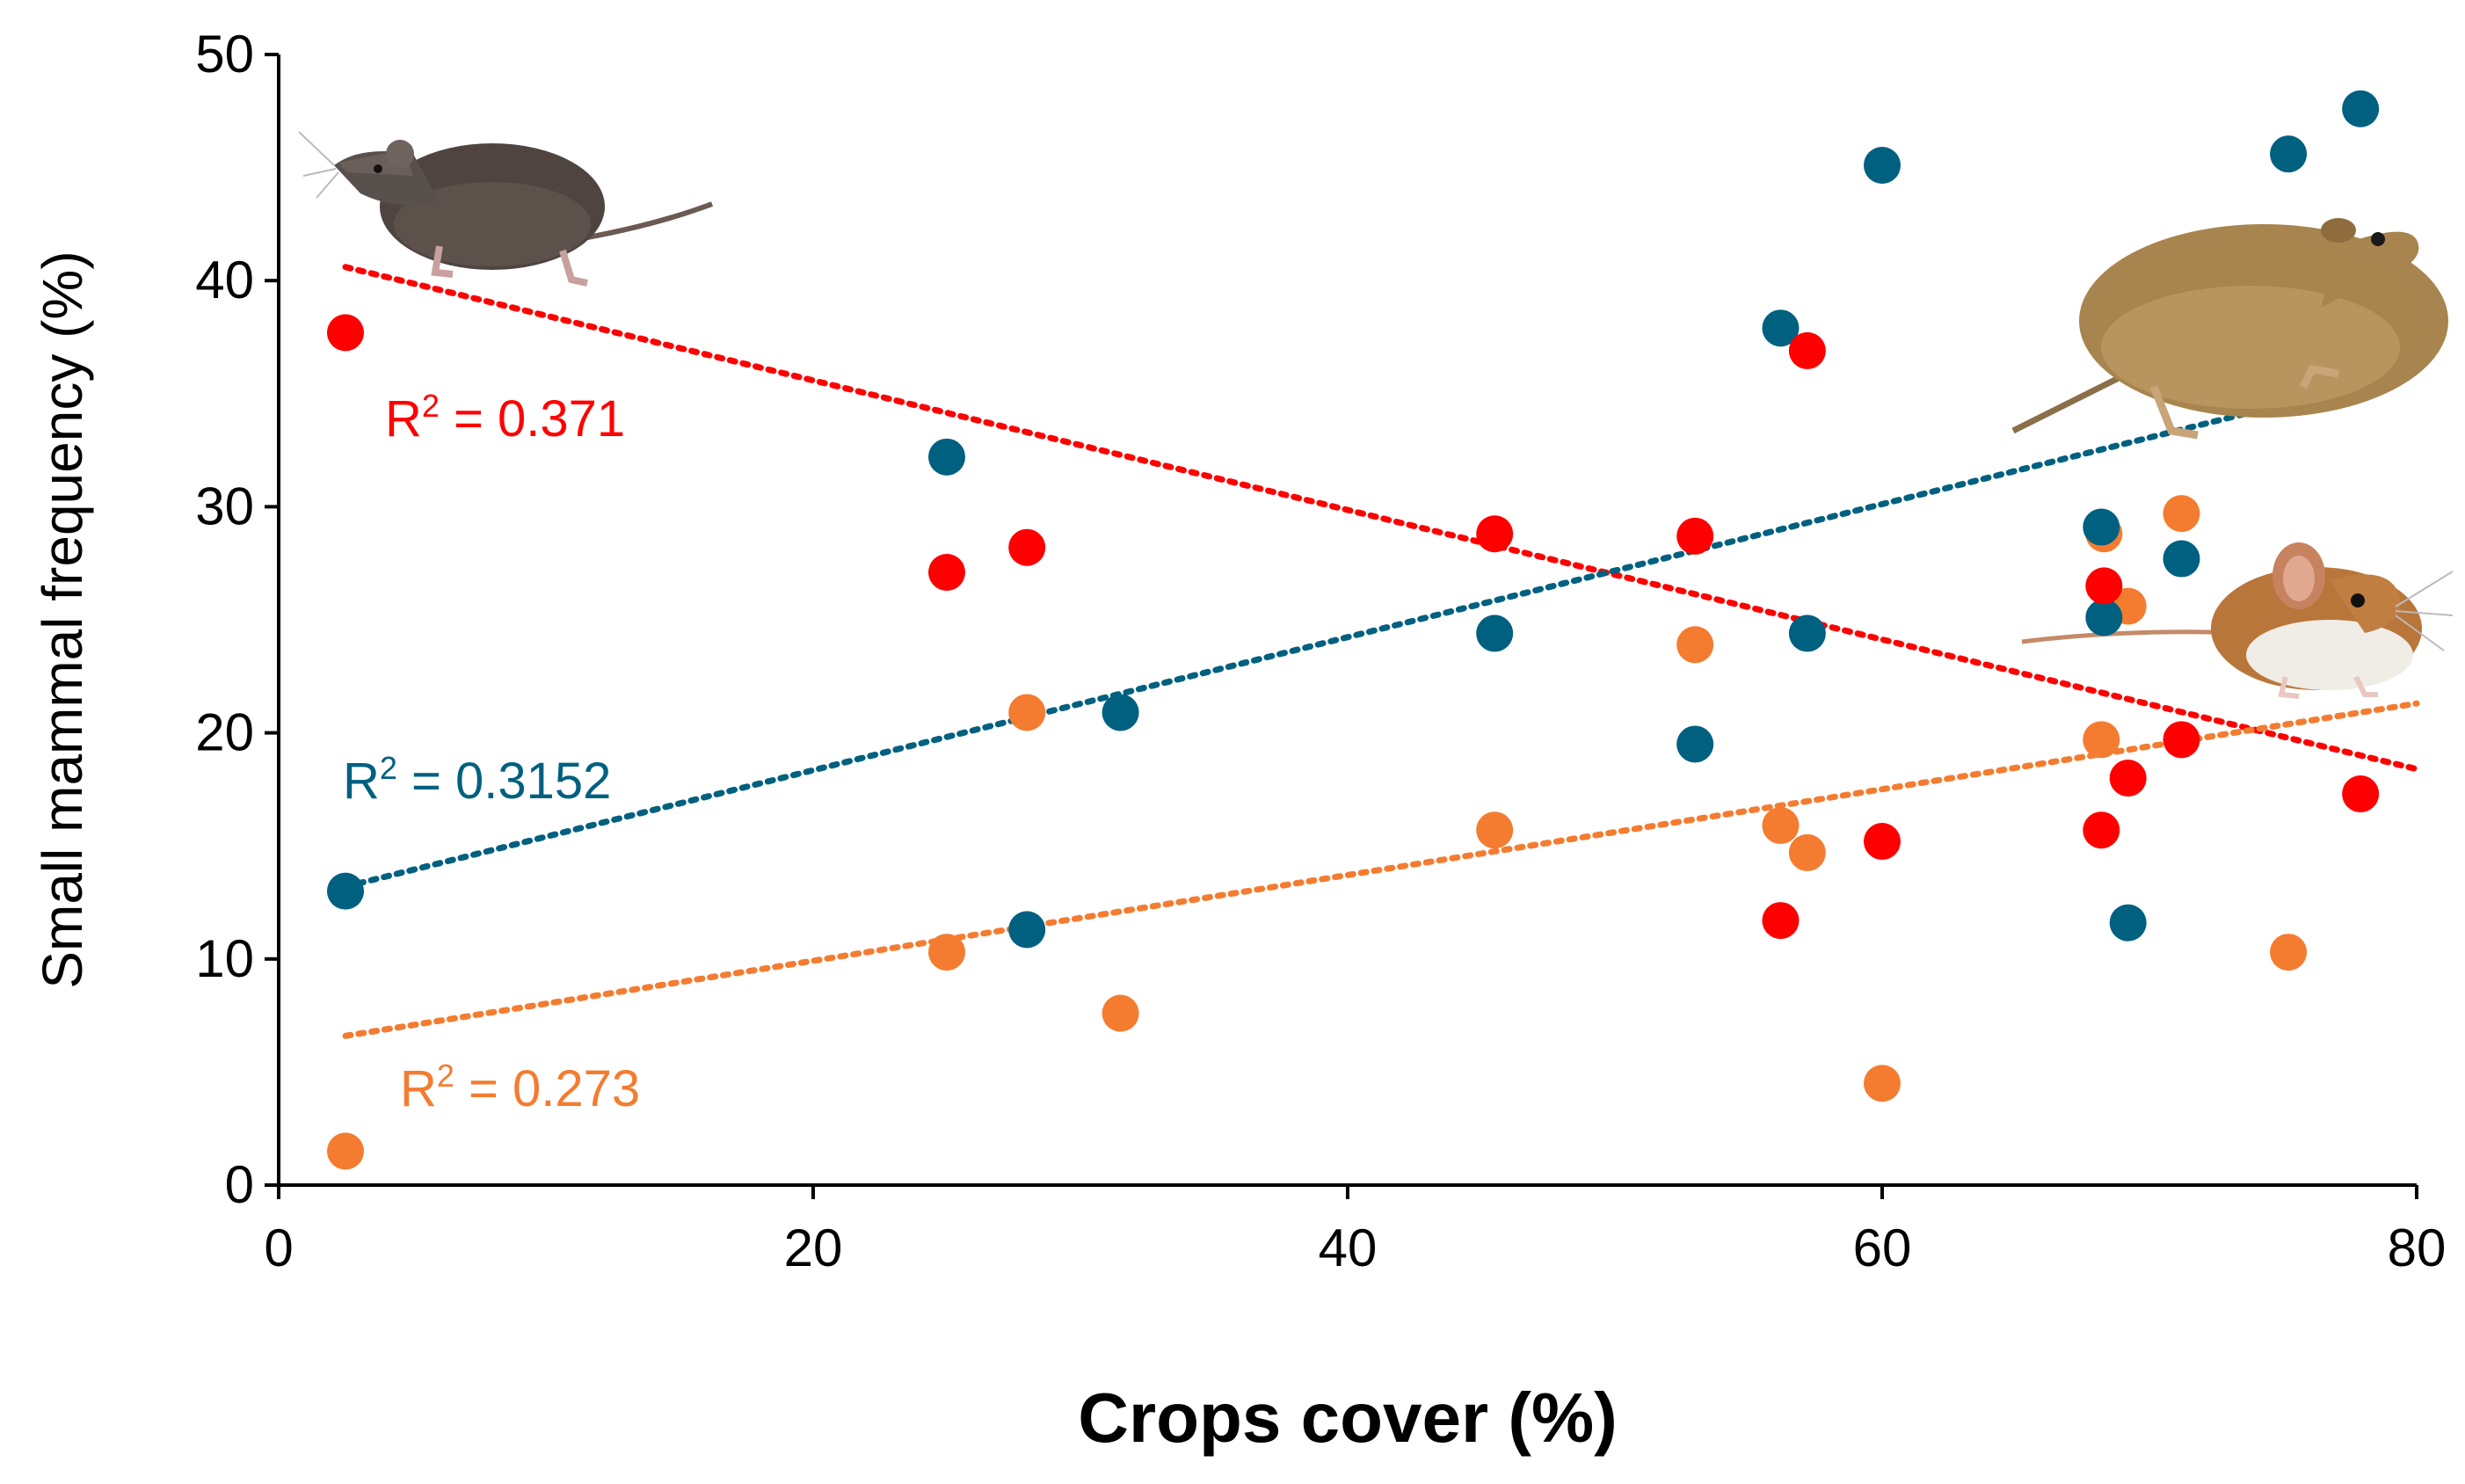 This screenshot has height=1484, width=2465. I want to click on x-tick-label: 0, so click(278, 1248).